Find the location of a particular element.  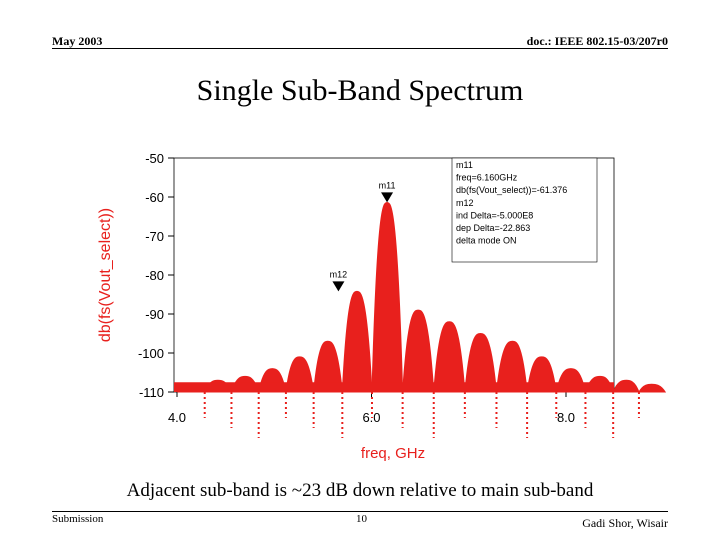

y-tick-label-5: -100 is located at coordinates (151, 353).